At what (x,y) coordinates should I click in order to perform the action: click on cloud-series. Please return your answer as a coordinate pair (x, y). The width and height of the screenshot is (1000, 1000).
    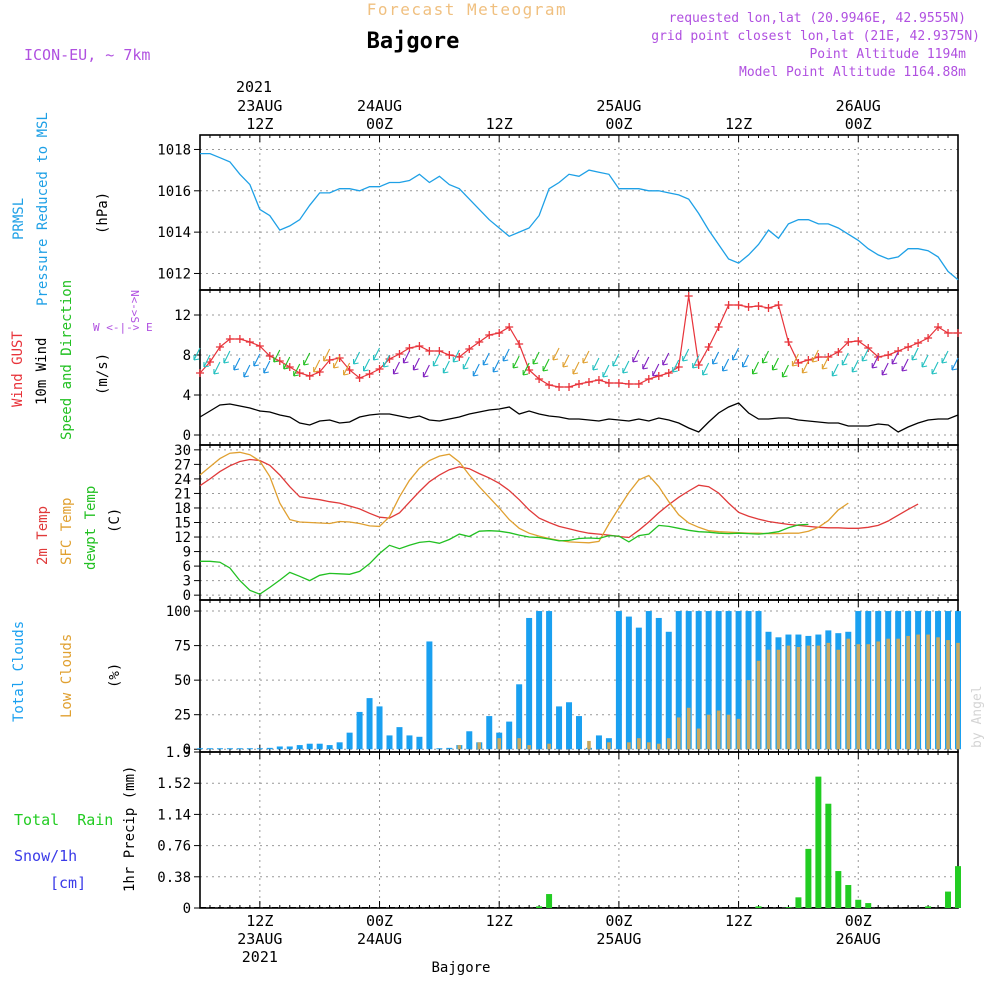
    Looking at the image, I should click on (579, 680).